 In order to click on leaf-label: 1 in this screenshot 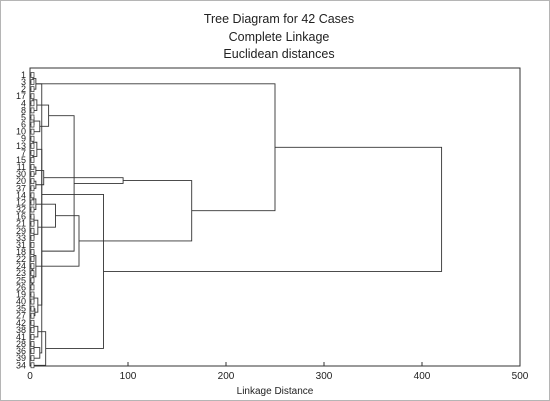, I will do `click(23, 75)`.